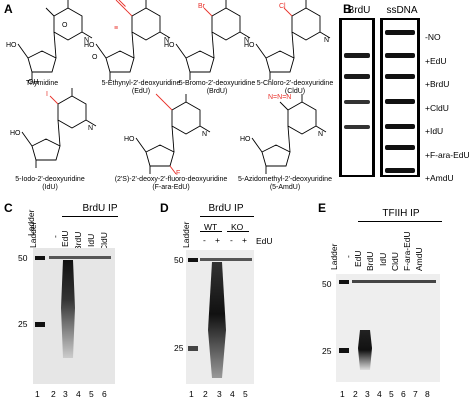  What do you see at coordinates (357, 97) in the screenshot?
I see `slot-blot-brdu` at bounding box center [357, 97].